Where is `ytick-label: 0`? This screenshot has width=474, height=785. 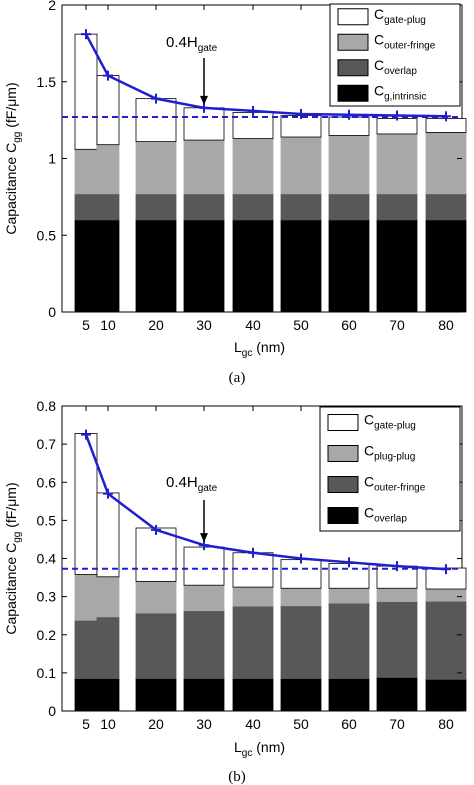 ytick-label: 0 is located at coordinates (52, 711).